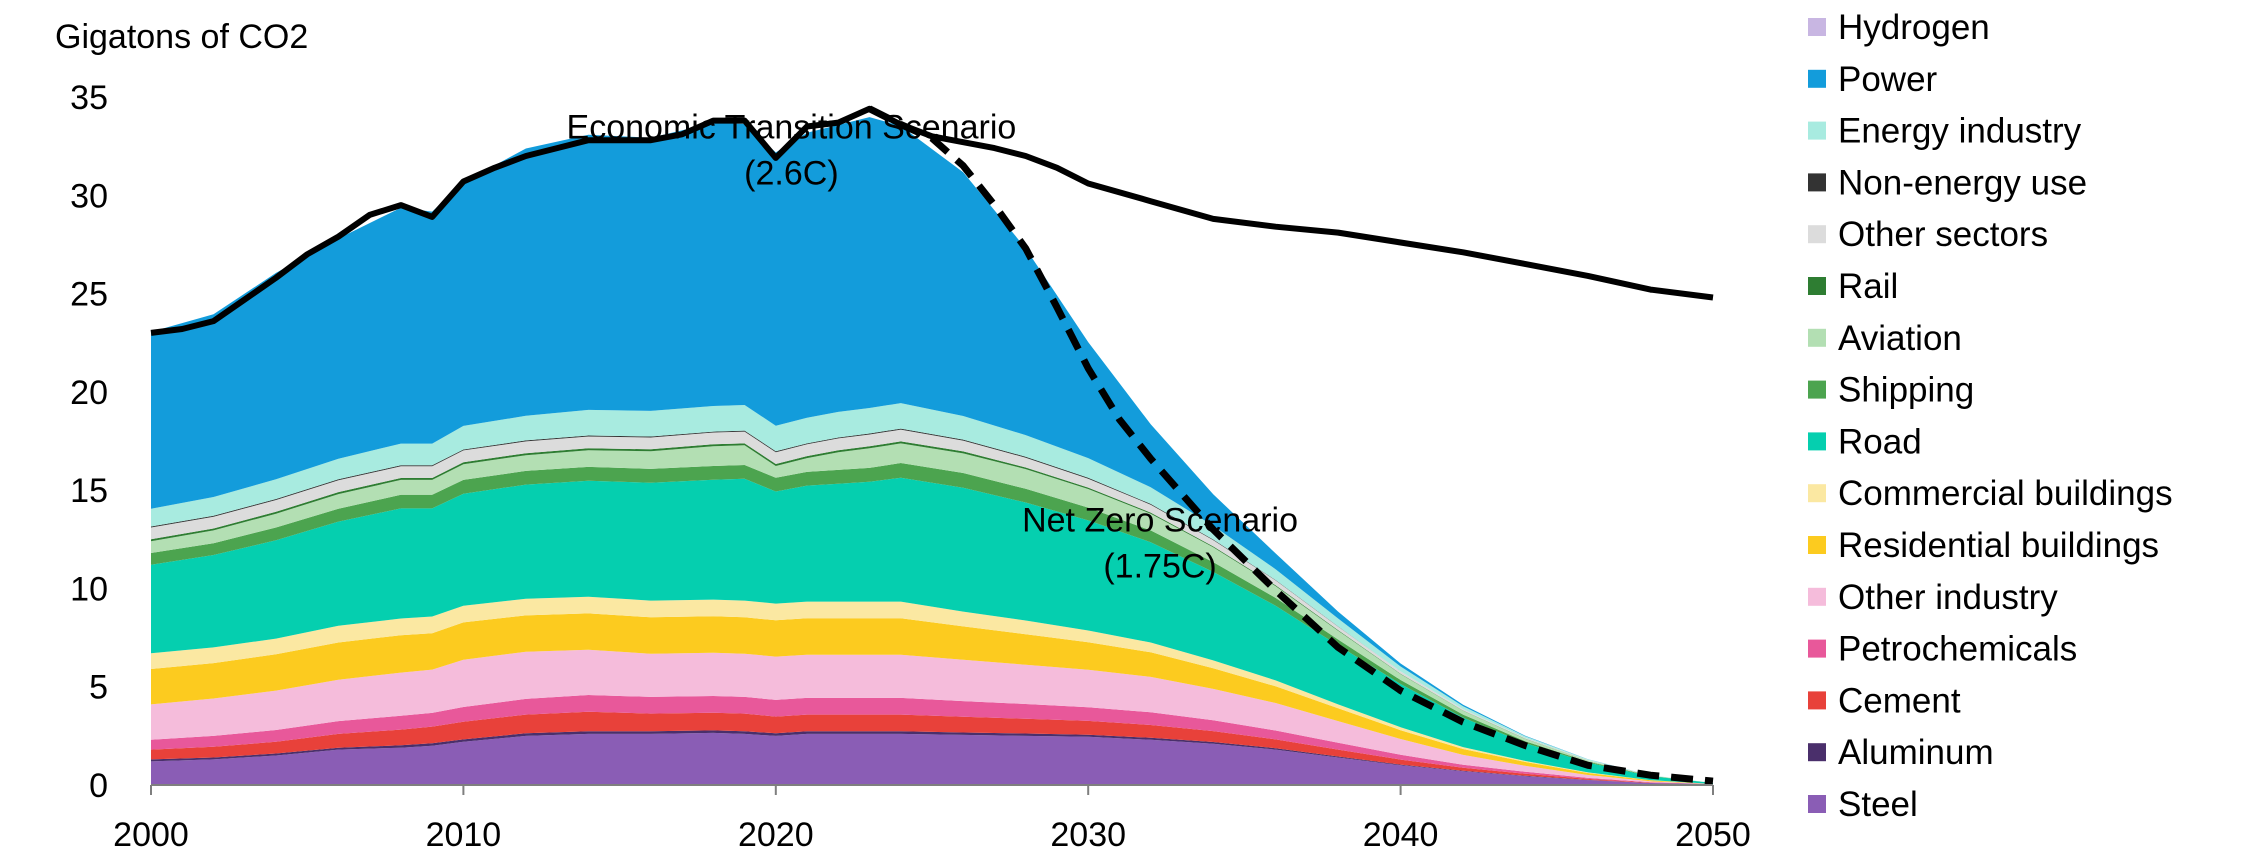  What do you see at coordinates (1713, 835) in the screenshot?
I see `x-tick-label: 2050` at bounding box center [1713, 835].